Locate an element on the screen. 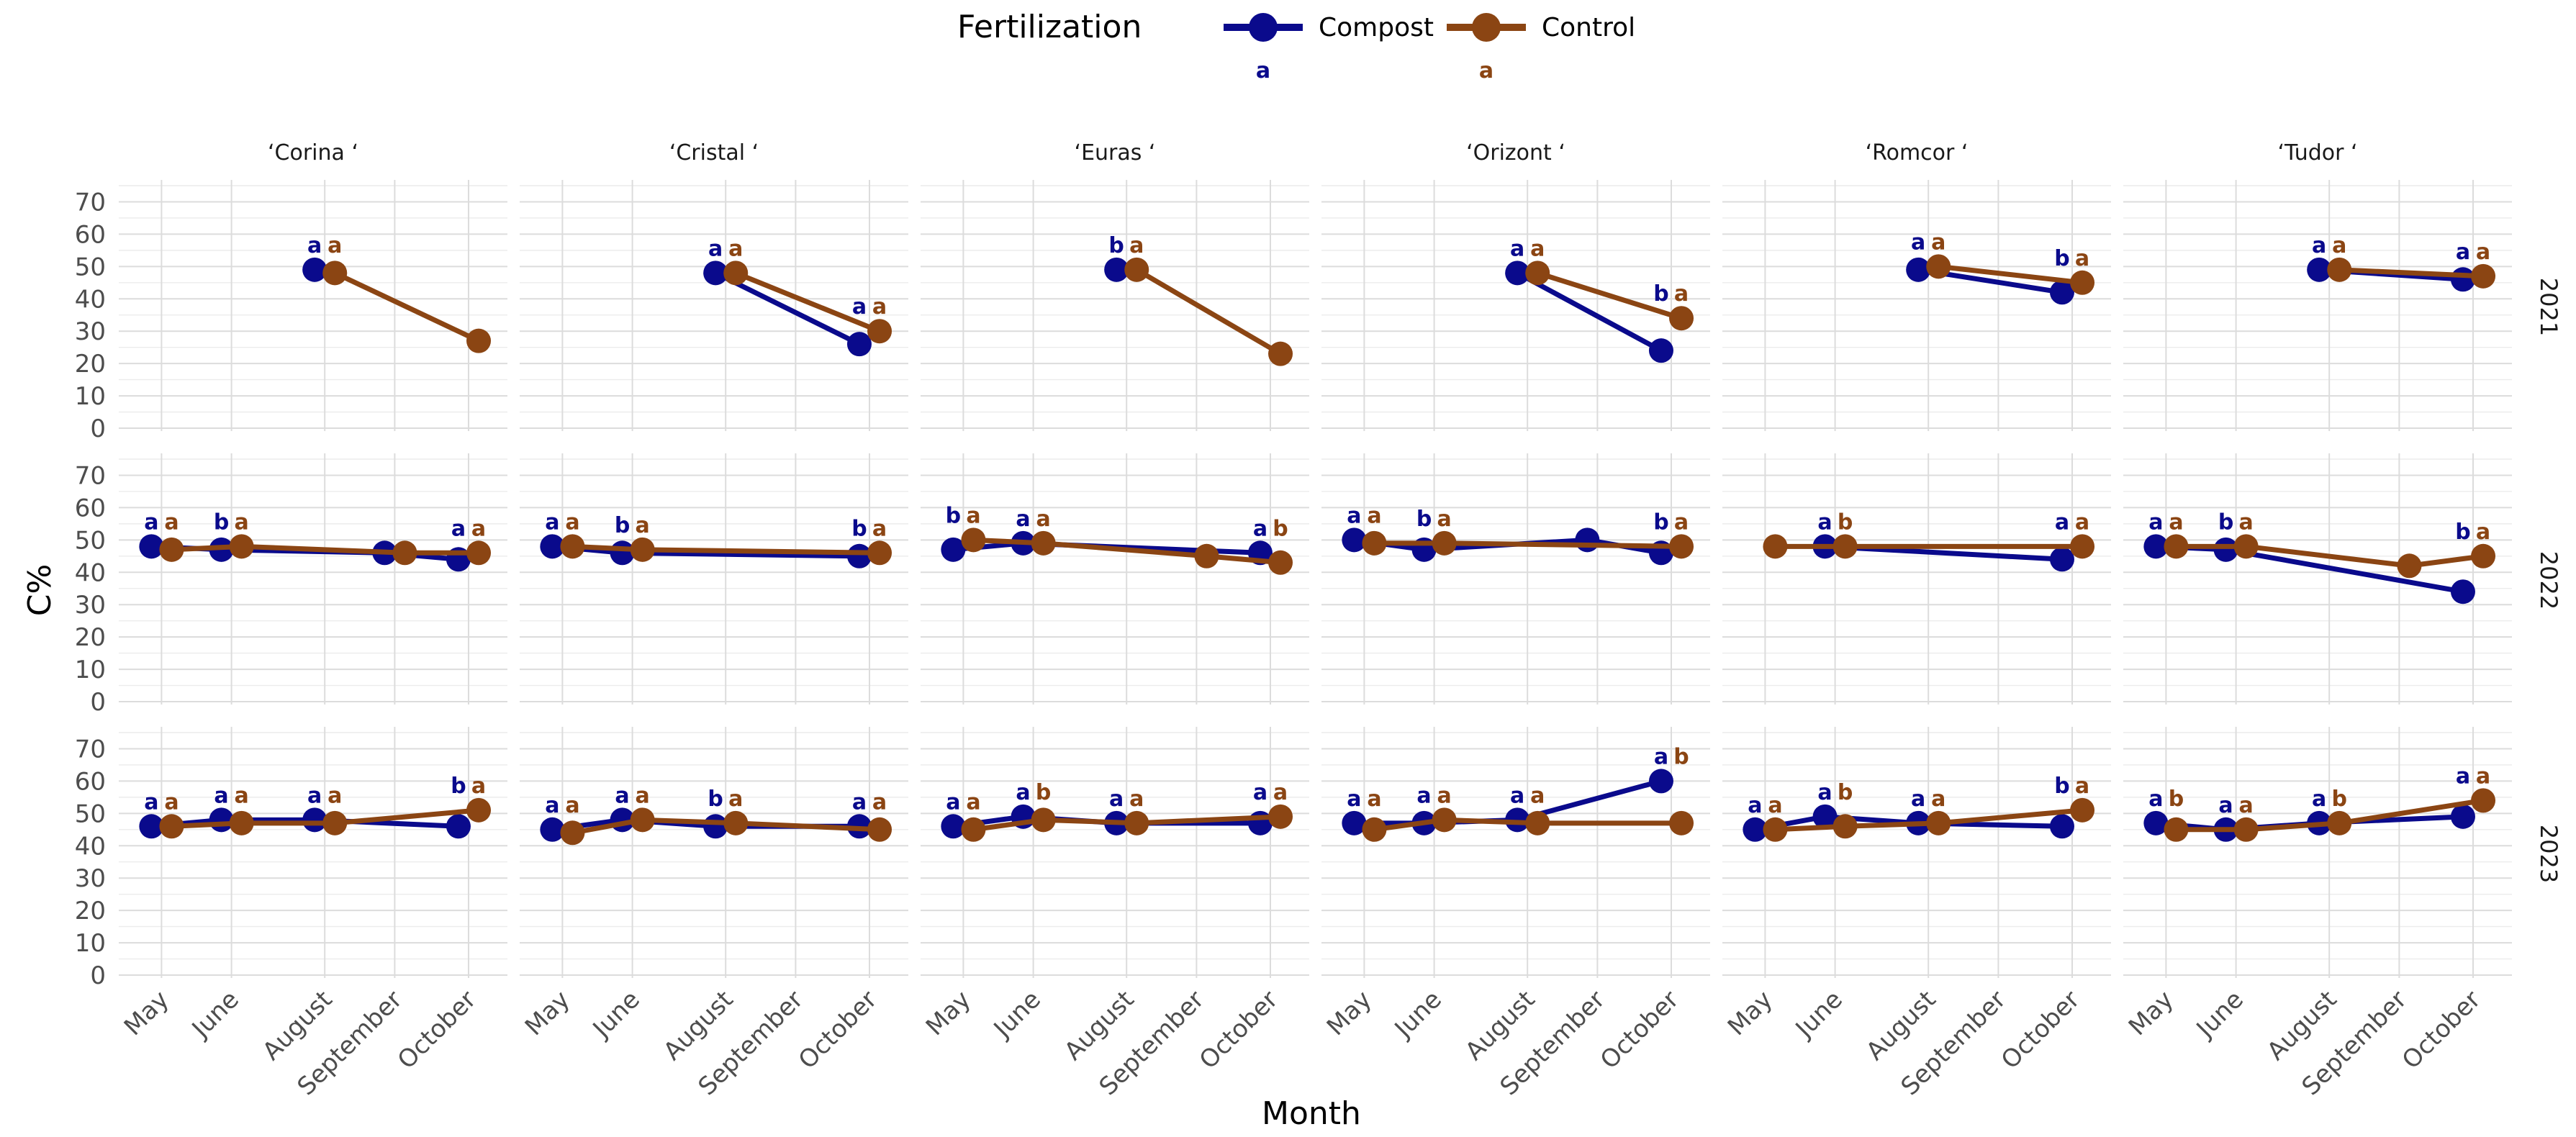 The height and width of the screenshot is (1137, 2576). legend-letter: a is located at coordinates (1263, 70).